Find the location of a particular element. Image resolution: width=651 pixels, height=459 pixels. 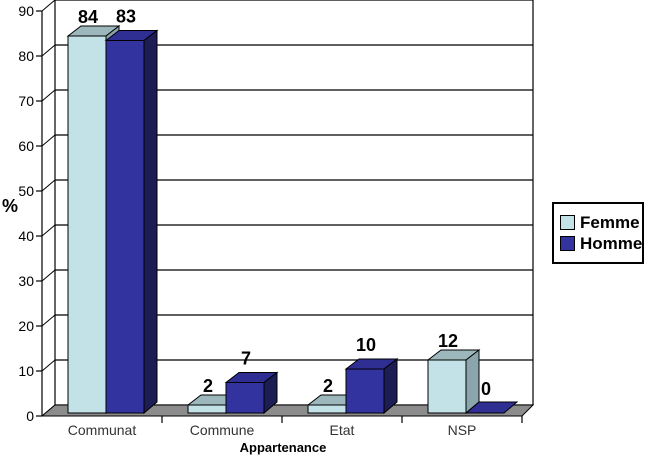

value-label-etat-homme: 10 is located at coordinates (366, 345).